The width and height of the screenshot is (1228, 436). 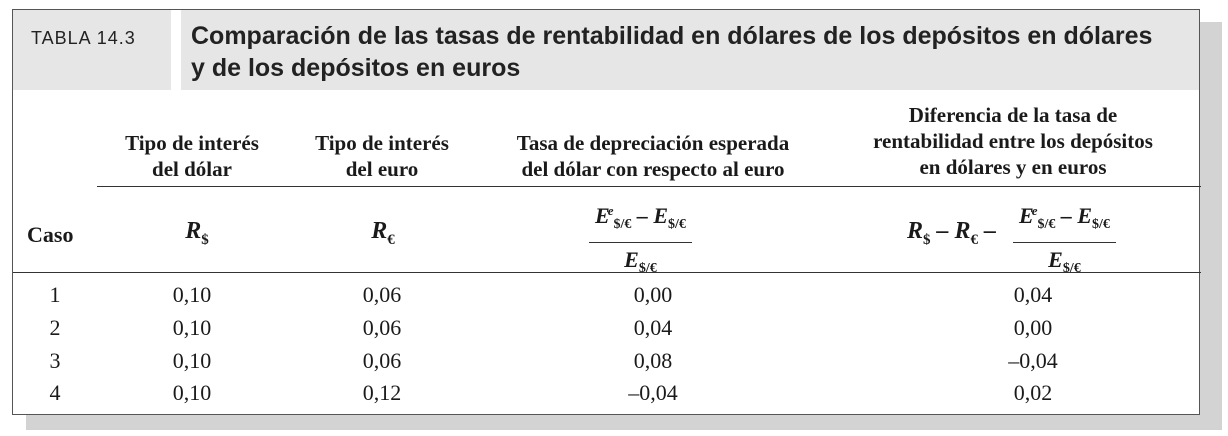 What do you see at coordinates (1033, 360) in the screenshot?
I see `cell-dif: –0,04` at bounding box center [1033, 360].